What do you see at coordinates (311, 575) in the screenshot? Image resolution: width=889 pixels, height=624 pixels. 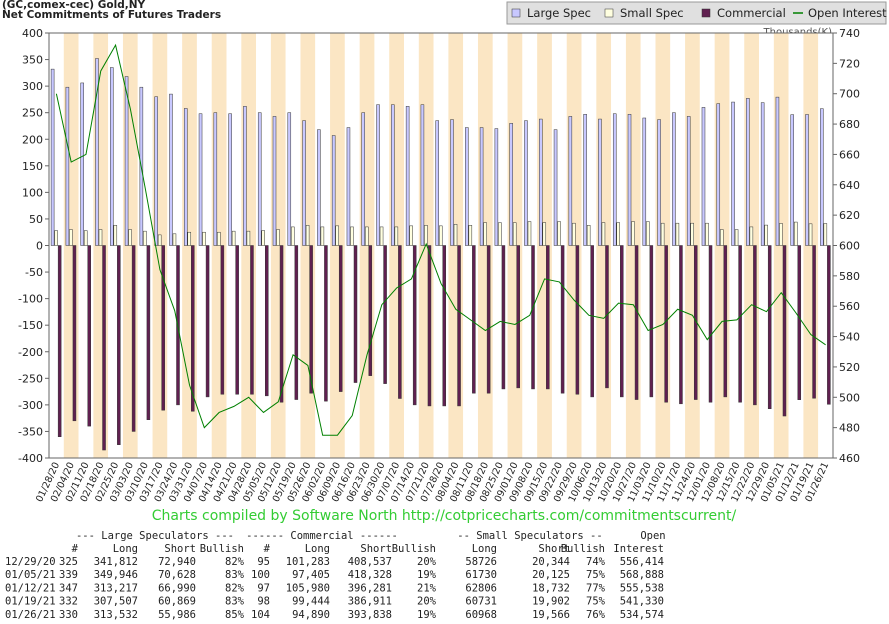 I see `table-cell: 97,405` at bounding box center [311, 575].